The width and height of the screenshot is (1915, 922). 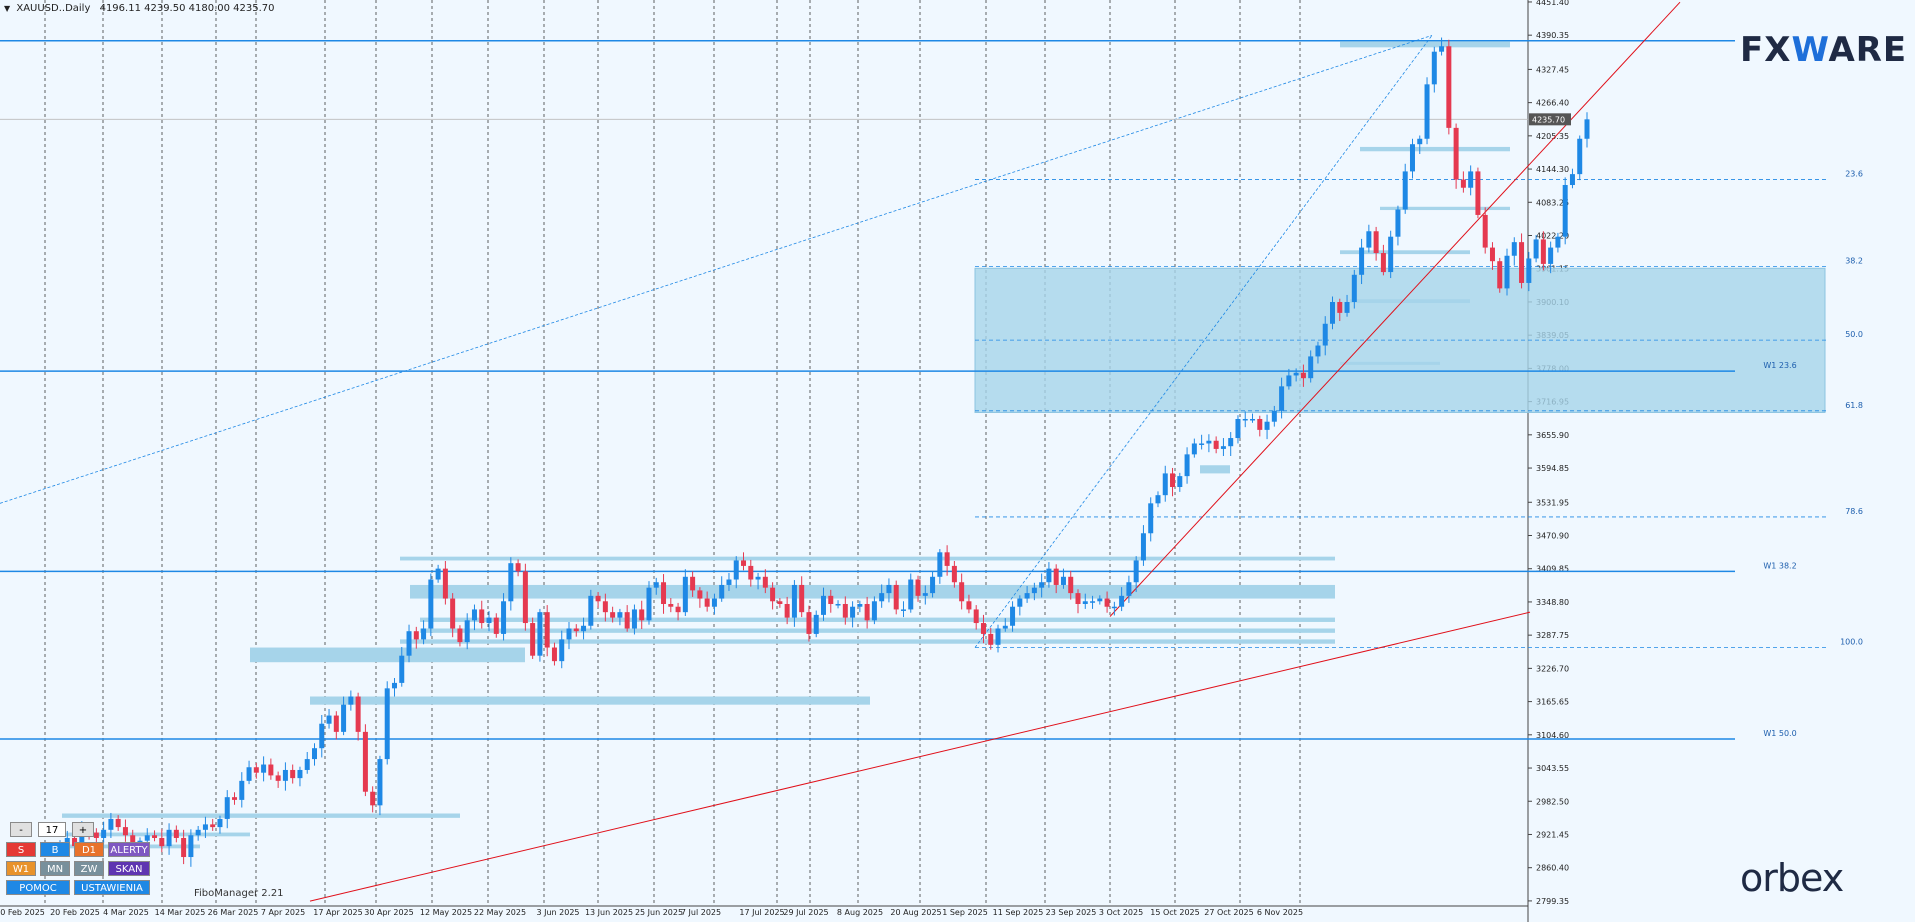 I want to click on x-tick-label: 4 Mar 2025, so click(x=126, y=912).